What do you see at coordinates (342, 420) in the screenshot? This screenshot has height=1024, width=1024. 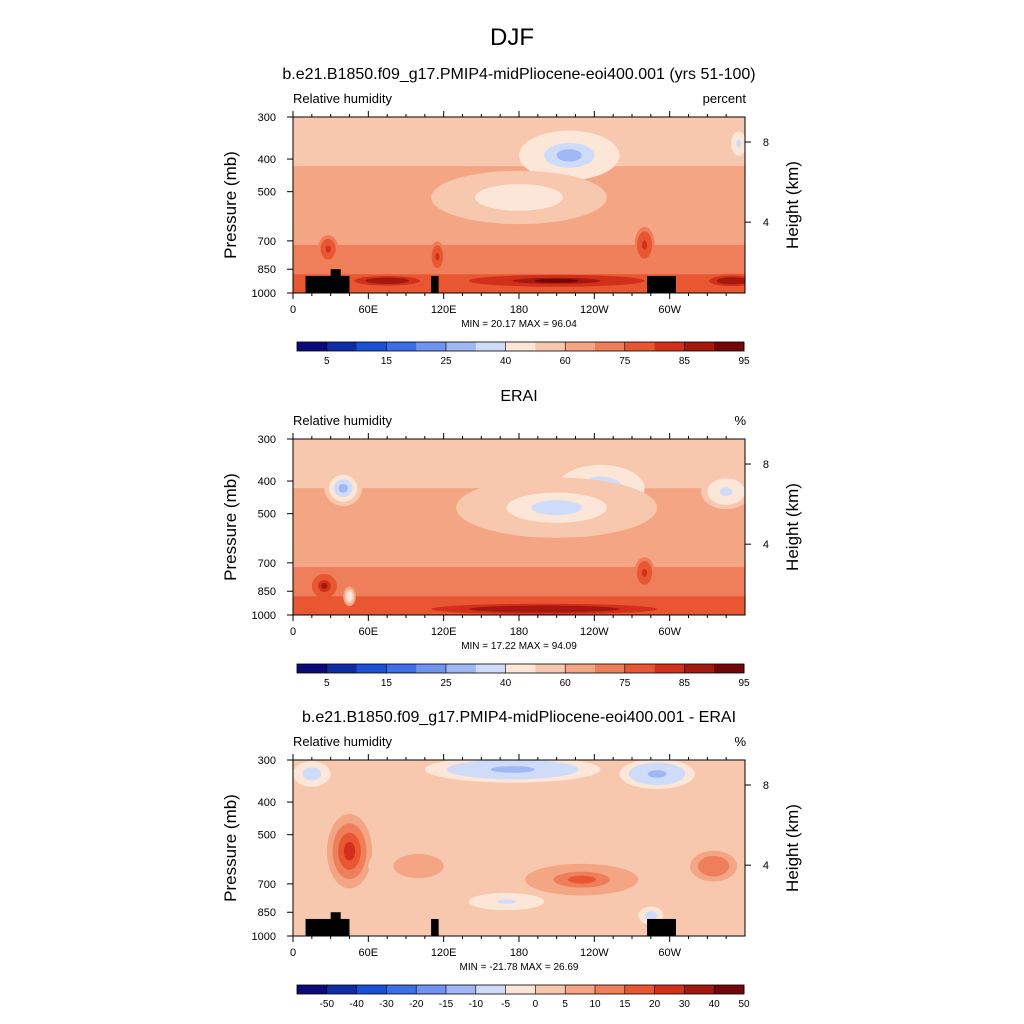 I see `variable-label: Relative humidity` at bounding box center [342, 420].